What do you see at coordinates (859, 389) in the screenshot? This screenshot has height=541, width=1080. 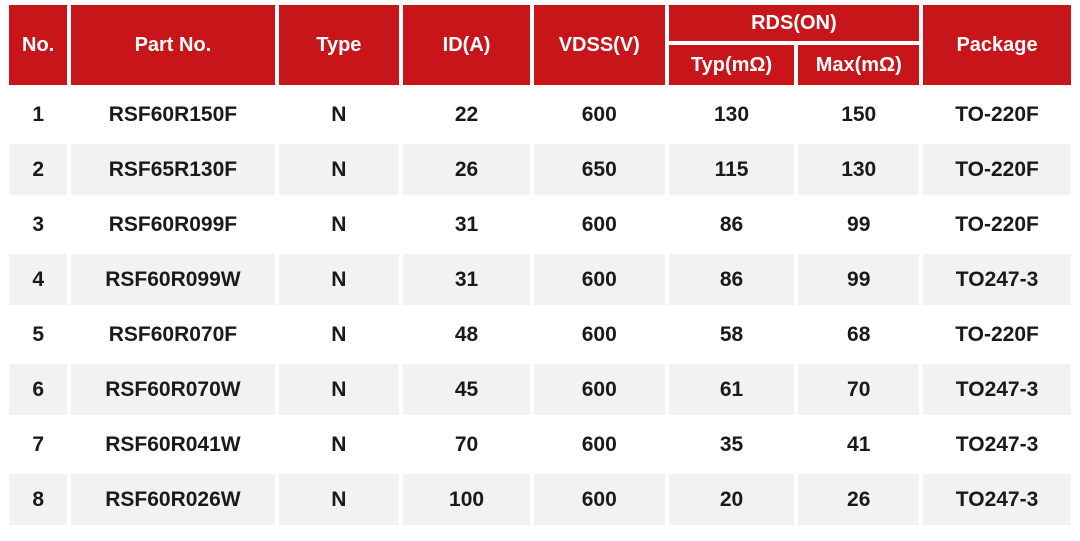 I see `cell-rds-max: 70` at bounding box center [859, 389].